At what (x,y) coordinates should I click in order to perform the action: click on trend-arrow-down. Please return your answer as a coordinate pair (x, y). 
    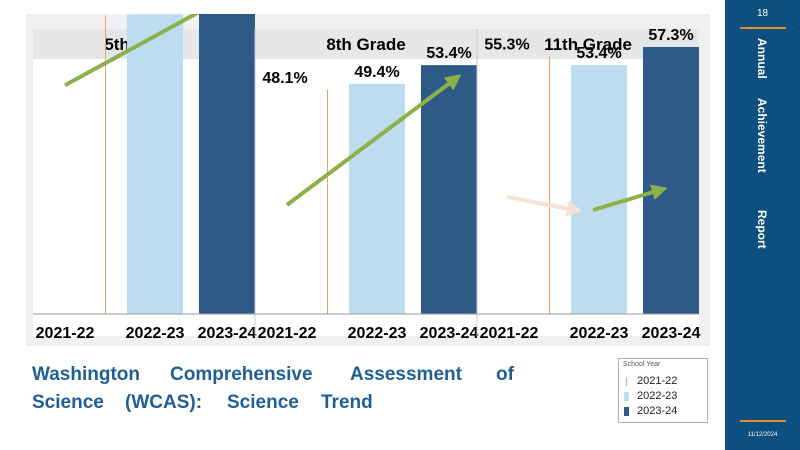
    Looking at the image, I should click on (544, 206).